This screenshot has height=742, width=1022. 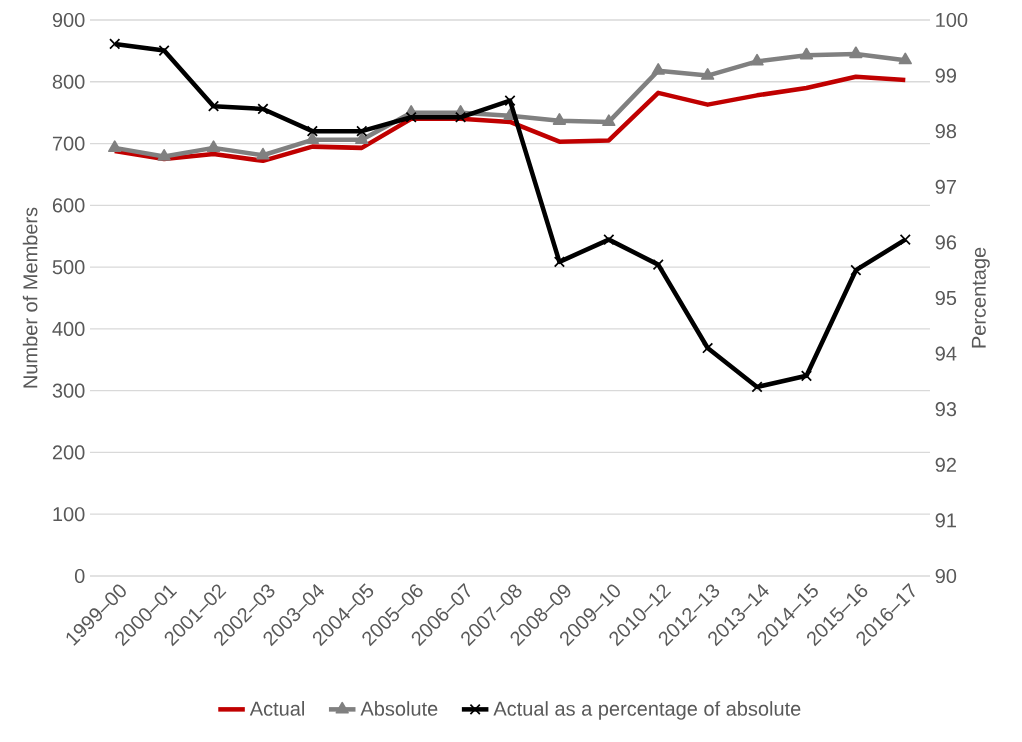 What do you see at coordinates (946, 409) in the screenshot?
I see `y2-tick-label: 93` at bounding box center [946, 409].